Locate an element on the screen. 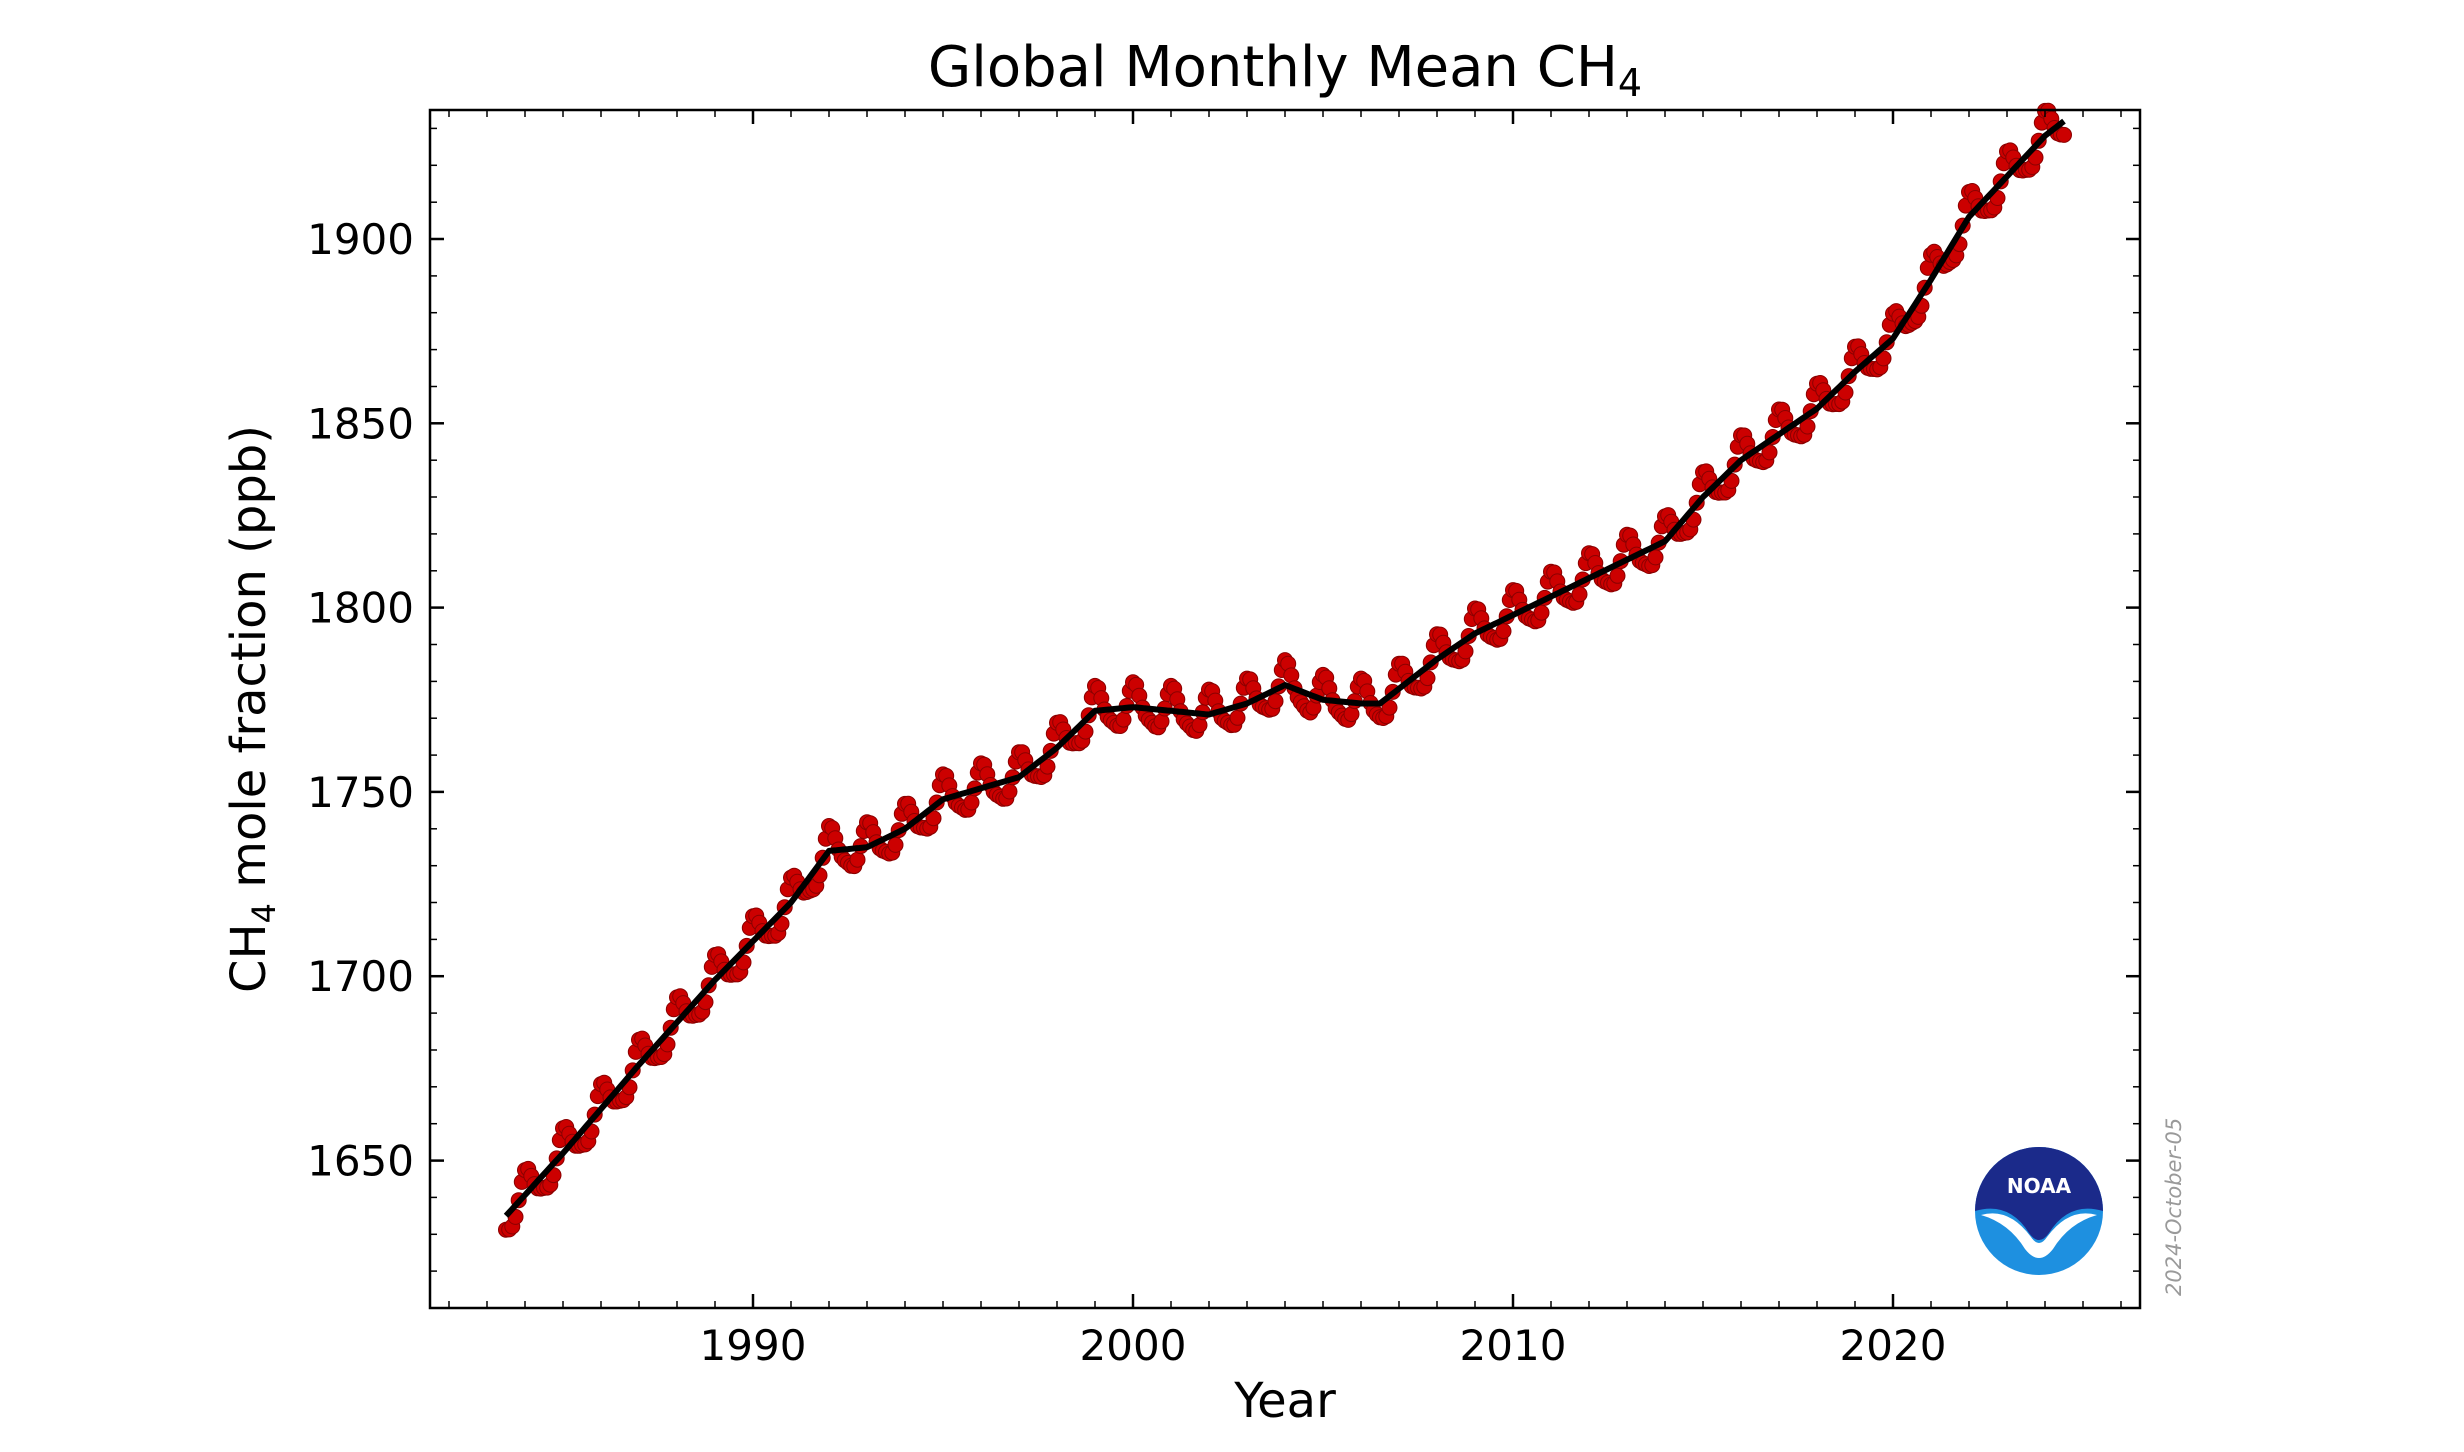 The width and height of the screenshot is (2464, 1452). chart-title: Global Monthly Mean CH4 is located at coordinates (1285, 70).